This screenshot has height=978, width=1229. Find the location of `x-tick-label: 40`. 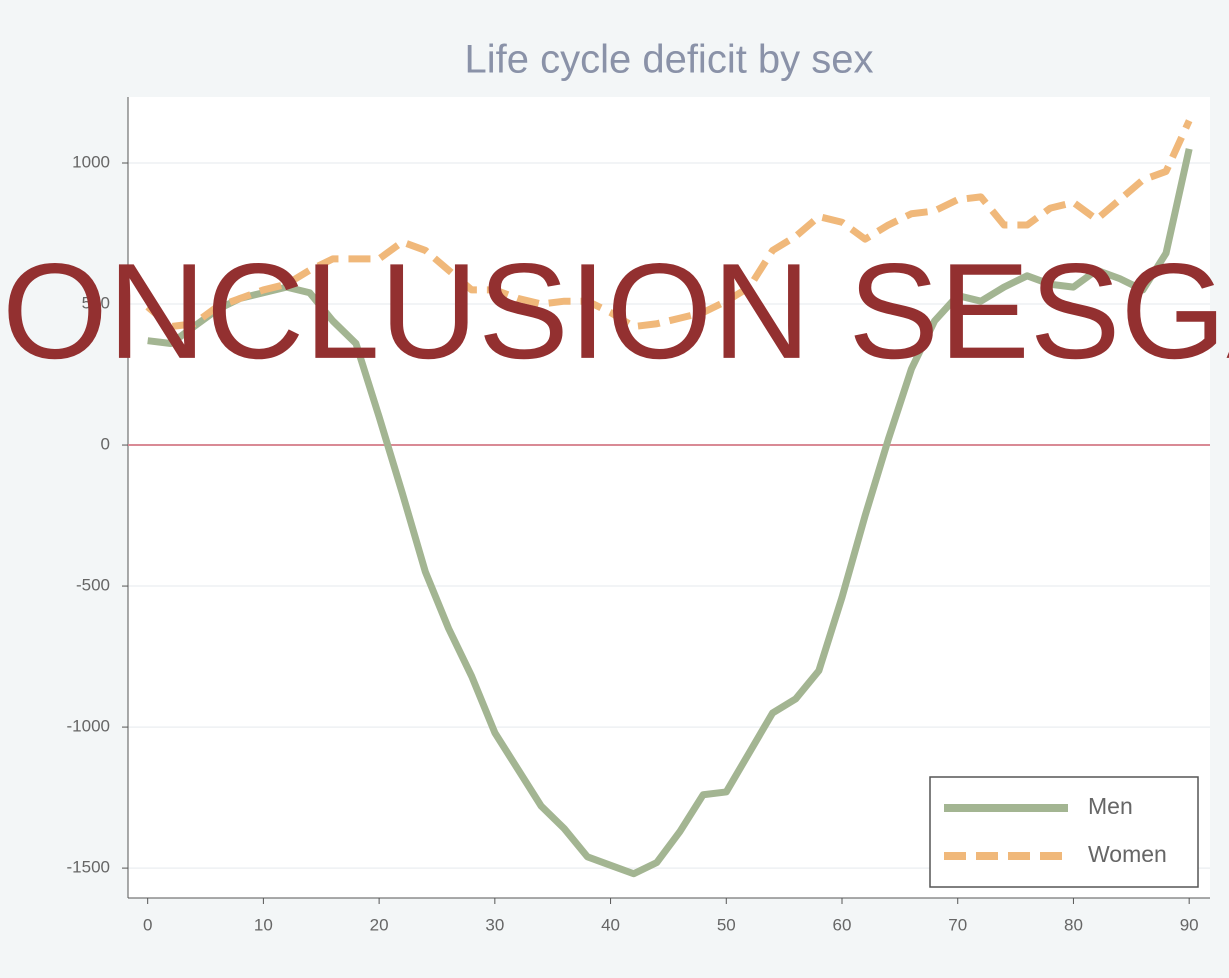

x-tick-label: 40 is located at coordinates (610, 924).